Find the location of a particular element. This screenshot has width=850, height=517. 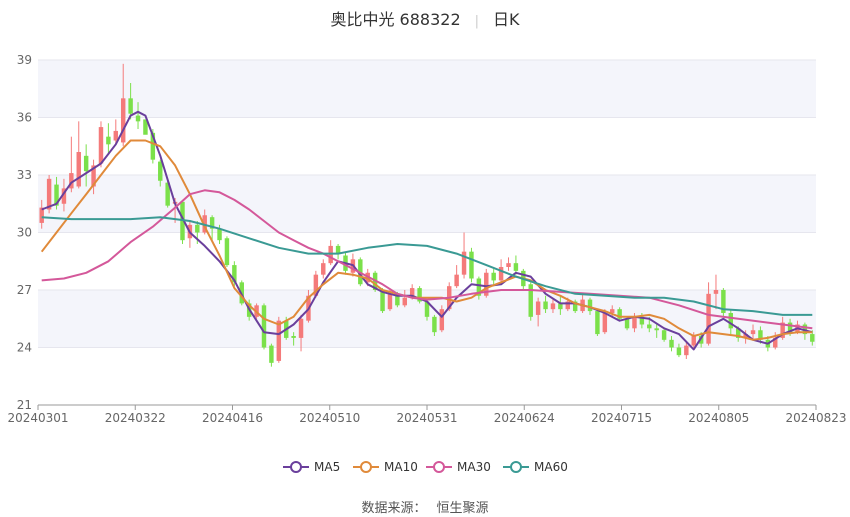

legend-label-ma60: MA60 is located at coordinates (551, 467).